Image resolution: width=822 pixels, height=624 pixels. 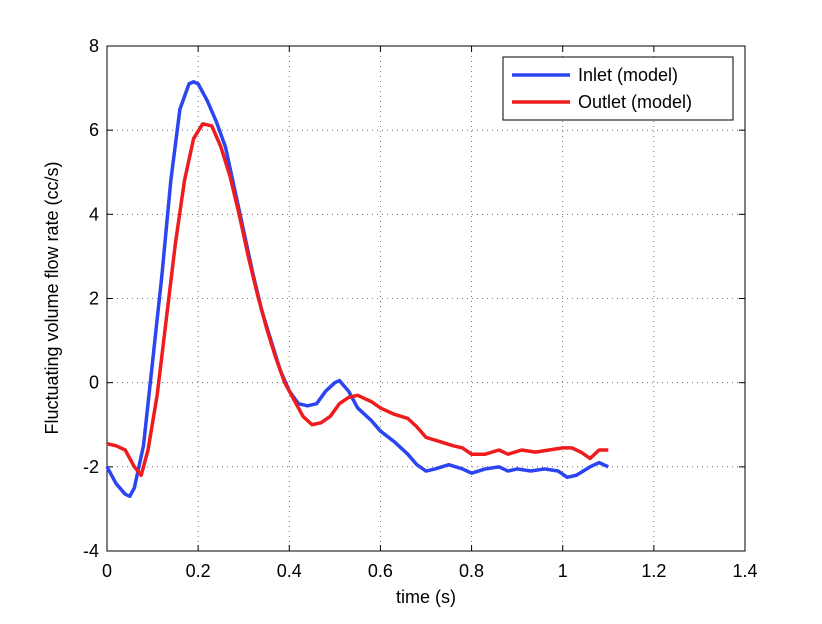 I want to click on x-tick-label: 0.8, so click(x=471, y=571).